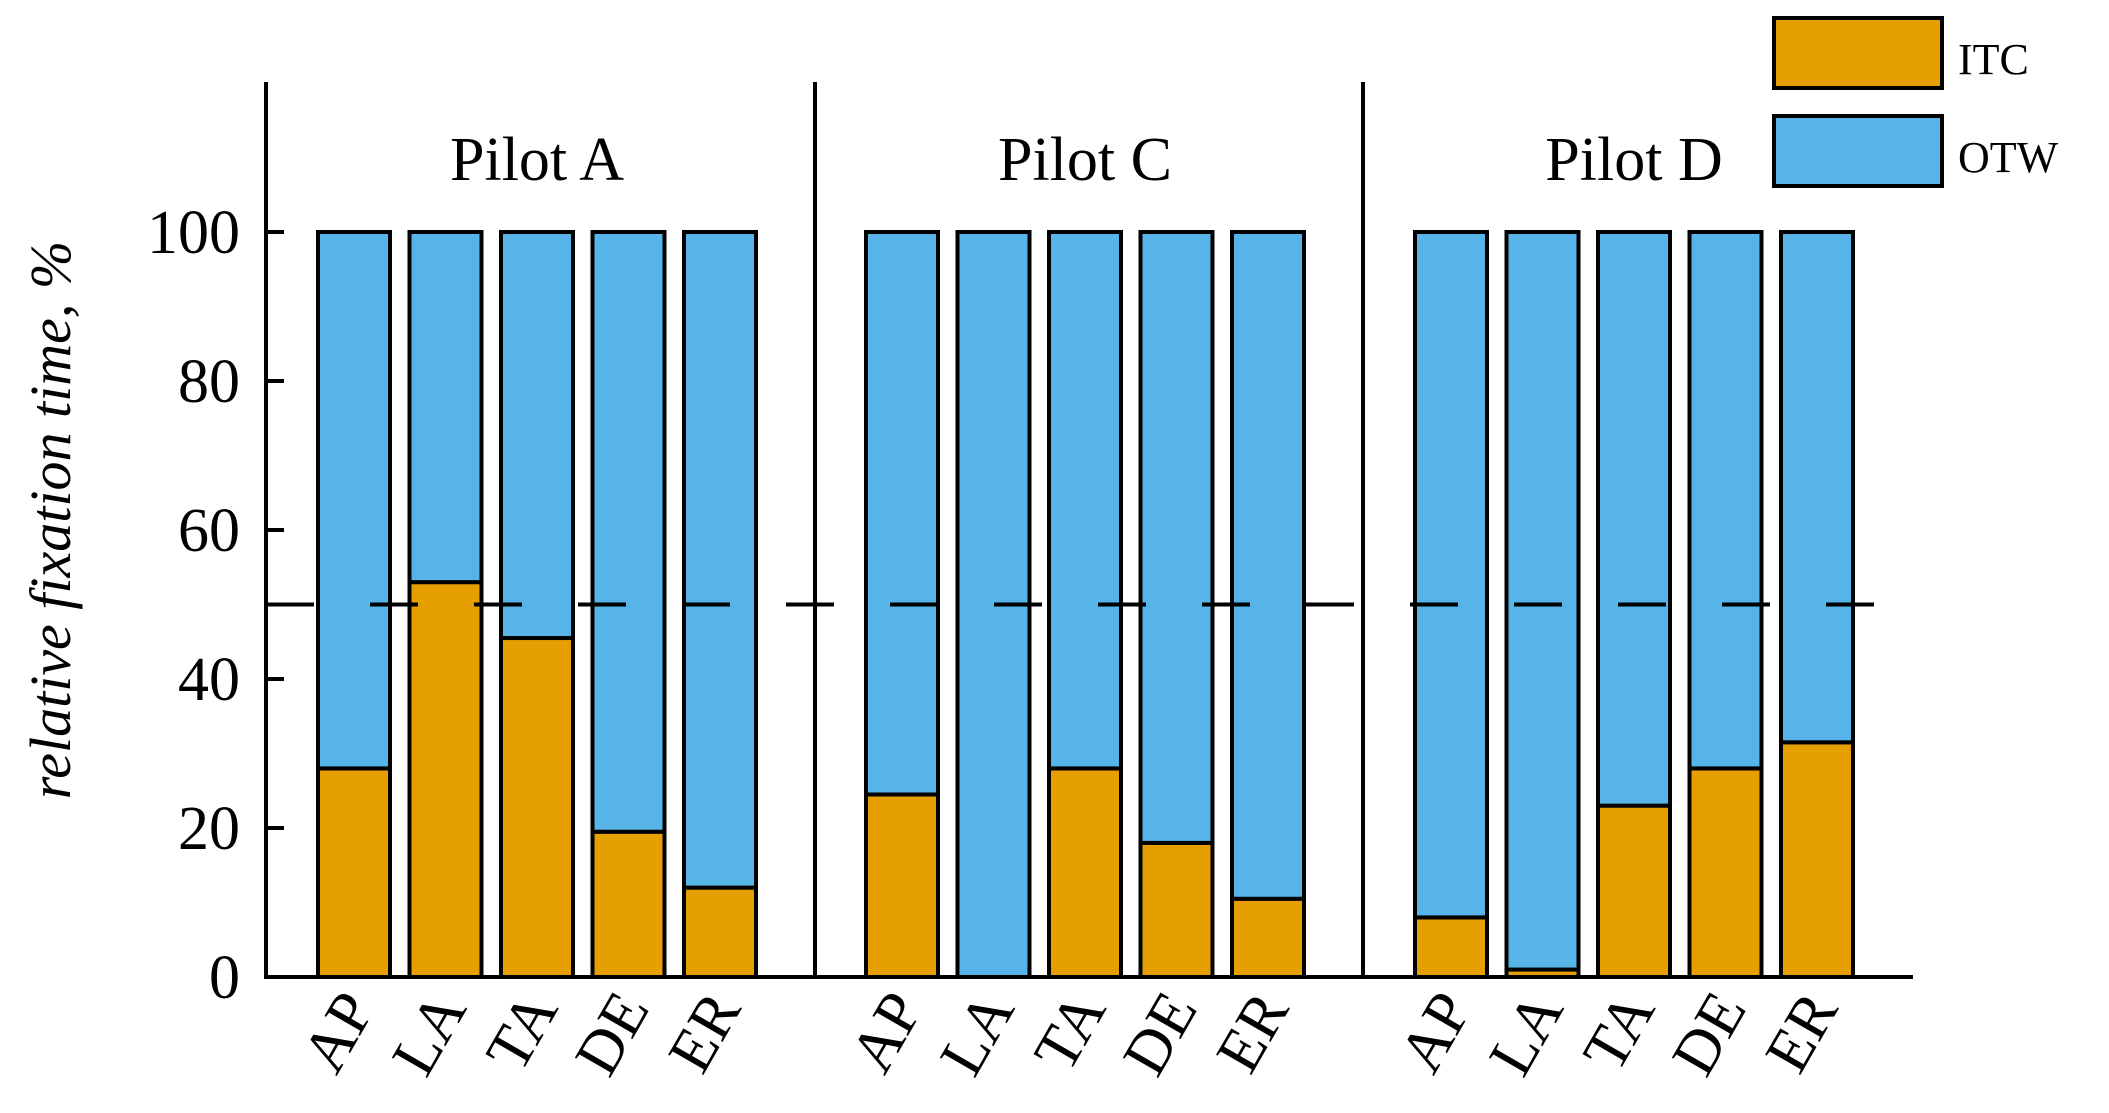 This screenshot has height=1113, width=2109. What do you see at coordinates (628, 532) in the screenshot?
I see `bar-otw-pilot-a-de` at bounding box center [628, 532].